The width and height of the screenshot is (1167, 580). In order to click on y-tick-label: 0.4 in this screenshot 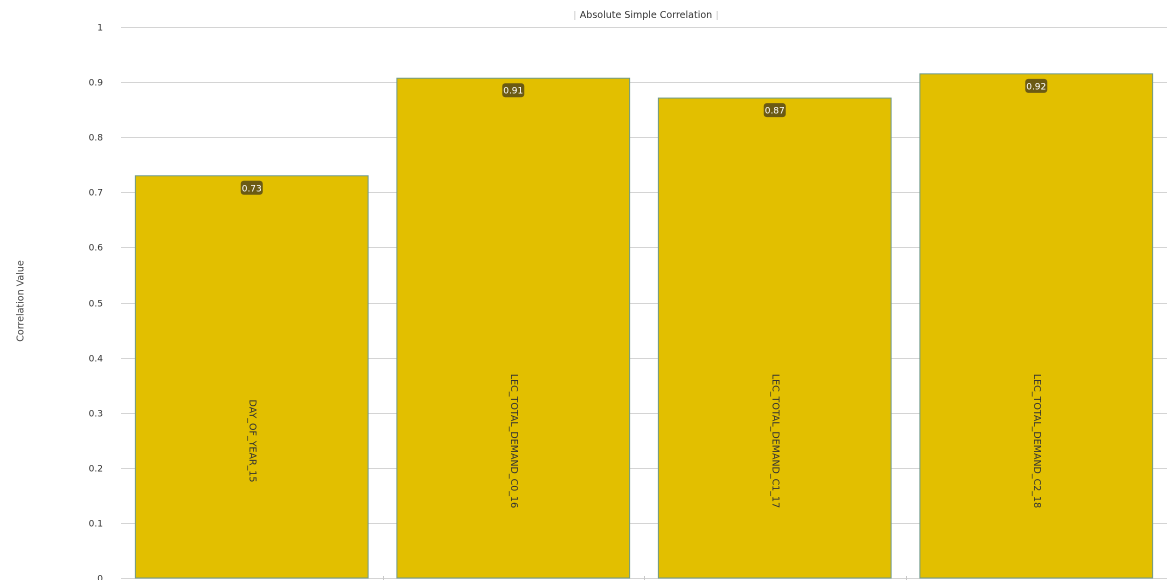, I will do `click(96, 360)`.